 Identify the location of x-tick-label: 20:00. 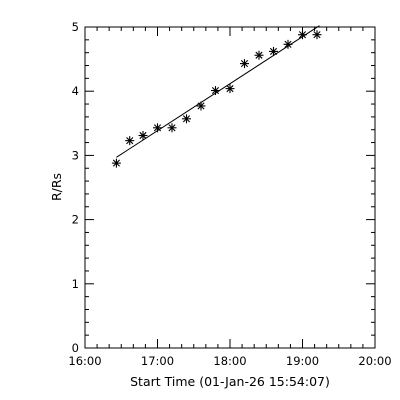
(374, 361).